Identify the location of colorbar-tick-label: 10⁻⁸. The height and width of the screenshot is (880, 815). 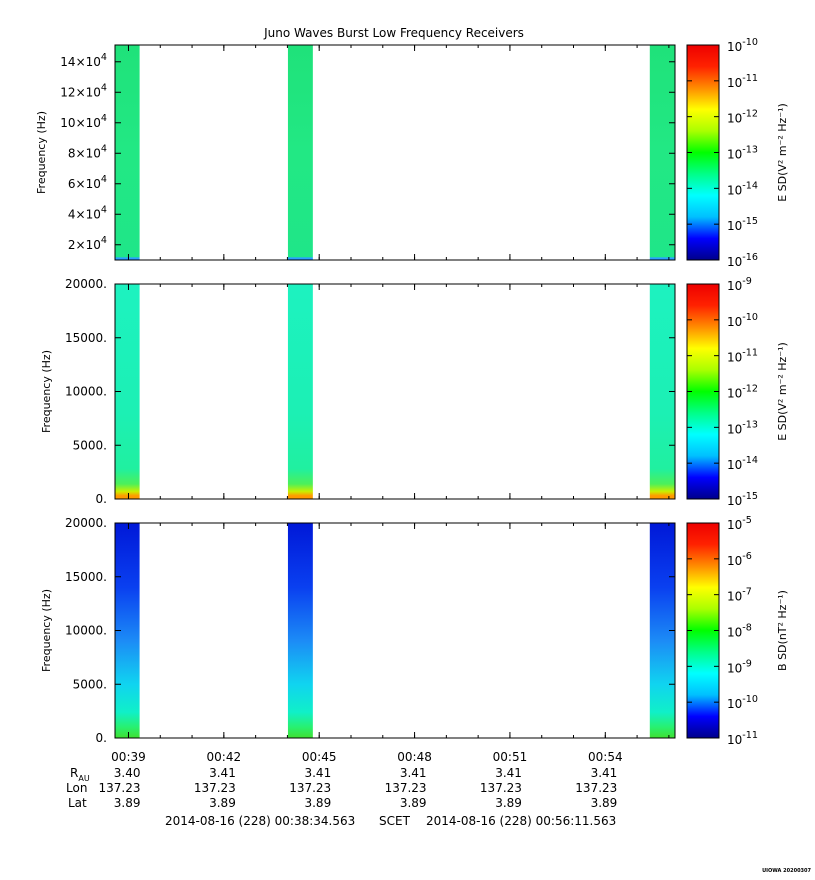
(739, 631).